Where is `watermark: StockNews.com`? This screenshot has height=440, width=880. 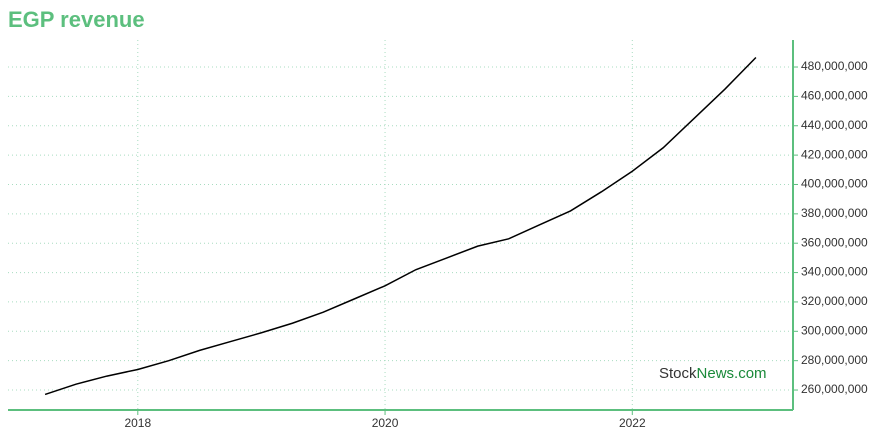
watermark: StockNews.com is located at coordinates (713, 373).